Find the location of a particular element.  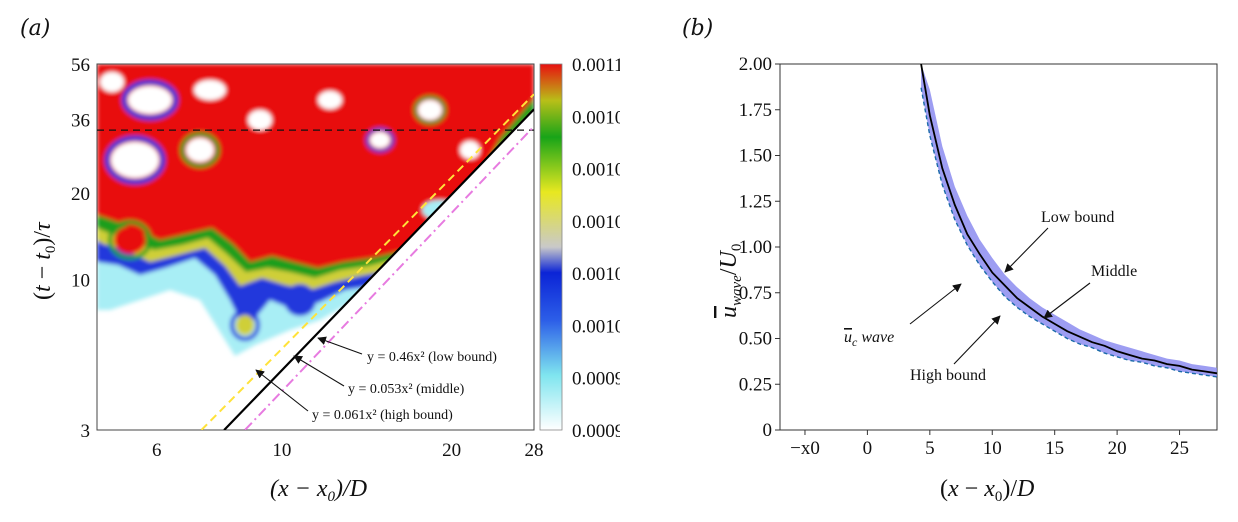

x-tick-label-a-3: 28 is located at coordinates (534, 450).